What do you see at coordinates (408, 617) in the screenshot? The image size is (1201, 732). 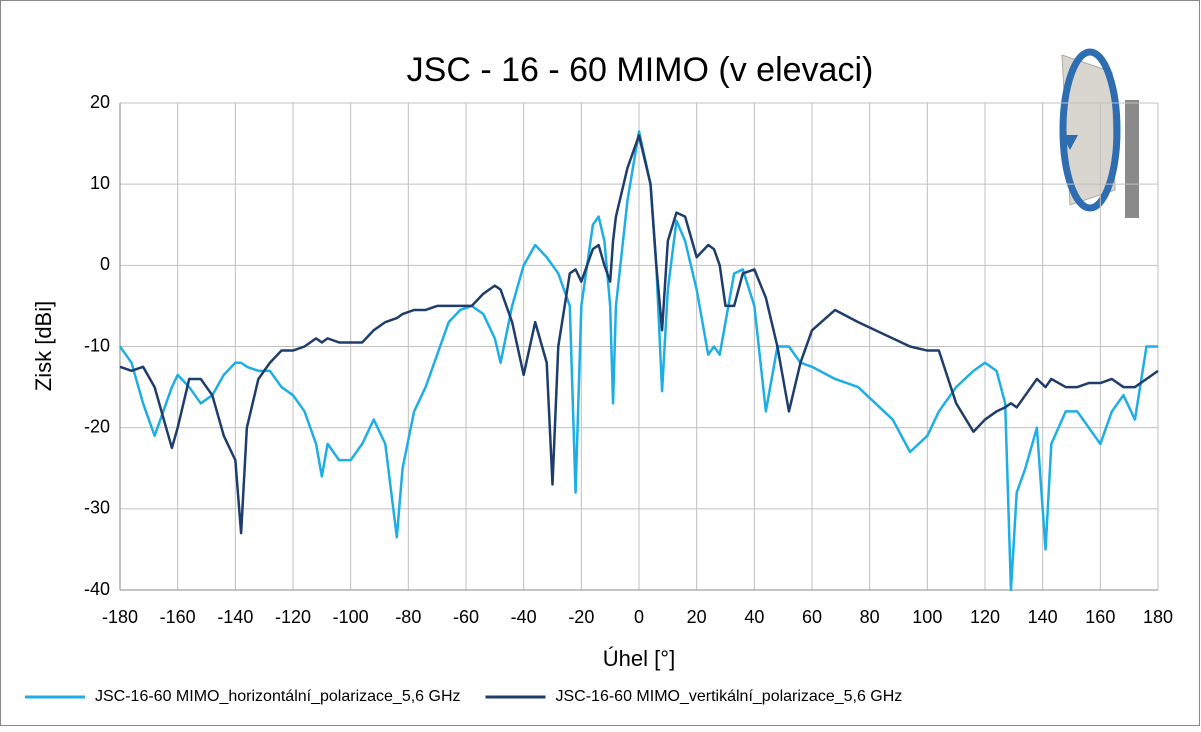 I see `x-tick-label: -80` at bounding box center [408, 617].